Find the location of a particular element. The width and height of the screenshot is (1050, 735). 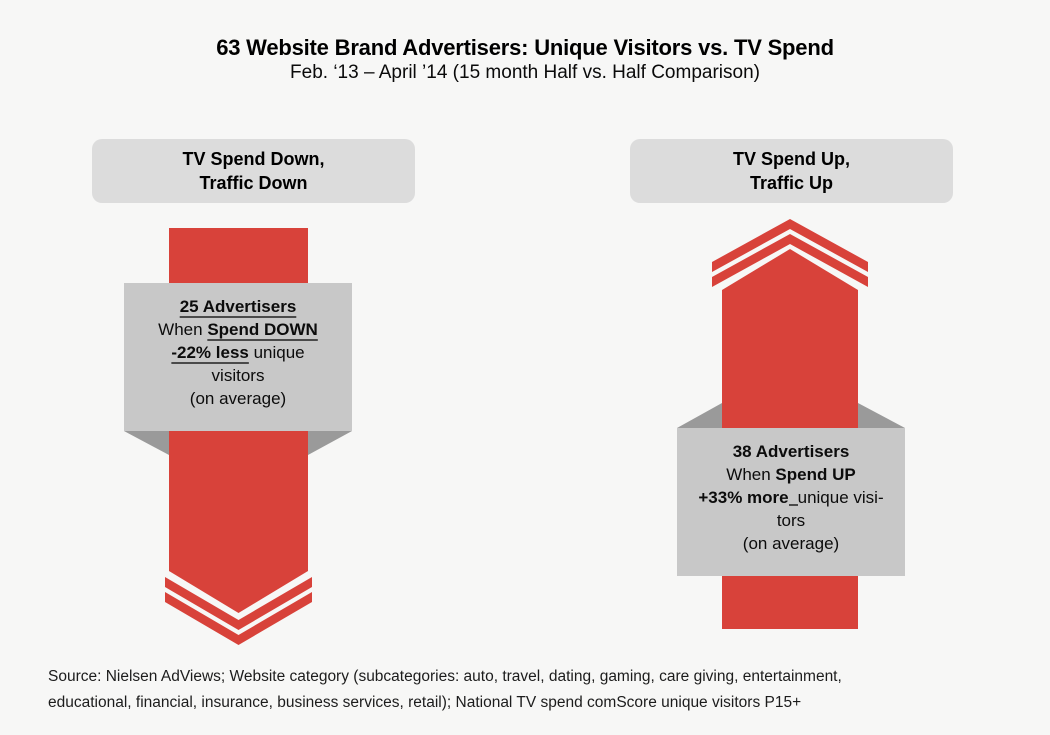

label-tv-spend-down-line2: Traffic Down is located at coordinates (253, 183).